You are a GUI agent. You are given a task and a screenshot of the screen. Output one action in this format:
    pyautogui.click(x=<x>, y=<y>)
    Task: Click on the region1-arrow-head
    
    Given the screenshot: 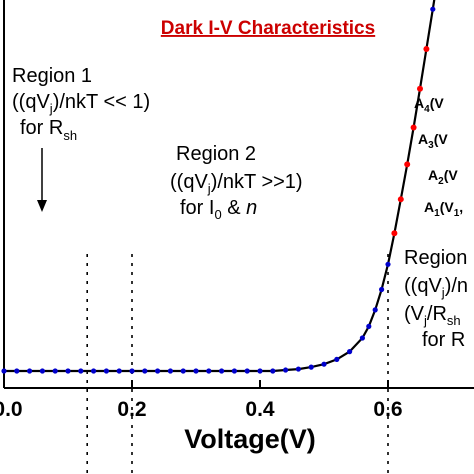 What is the action you would take?
    pyautogui.click(x=42, y=206)
    